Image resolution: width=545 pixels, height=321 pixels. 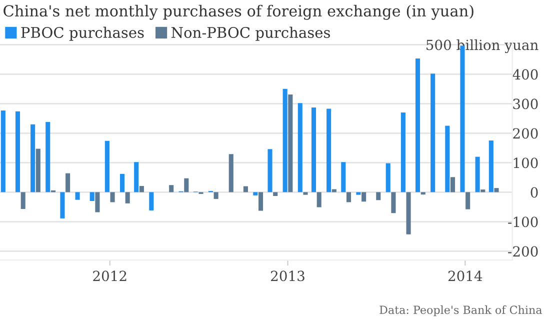 I want to click on y-tick-label: 100, so click(x=526, y=163).